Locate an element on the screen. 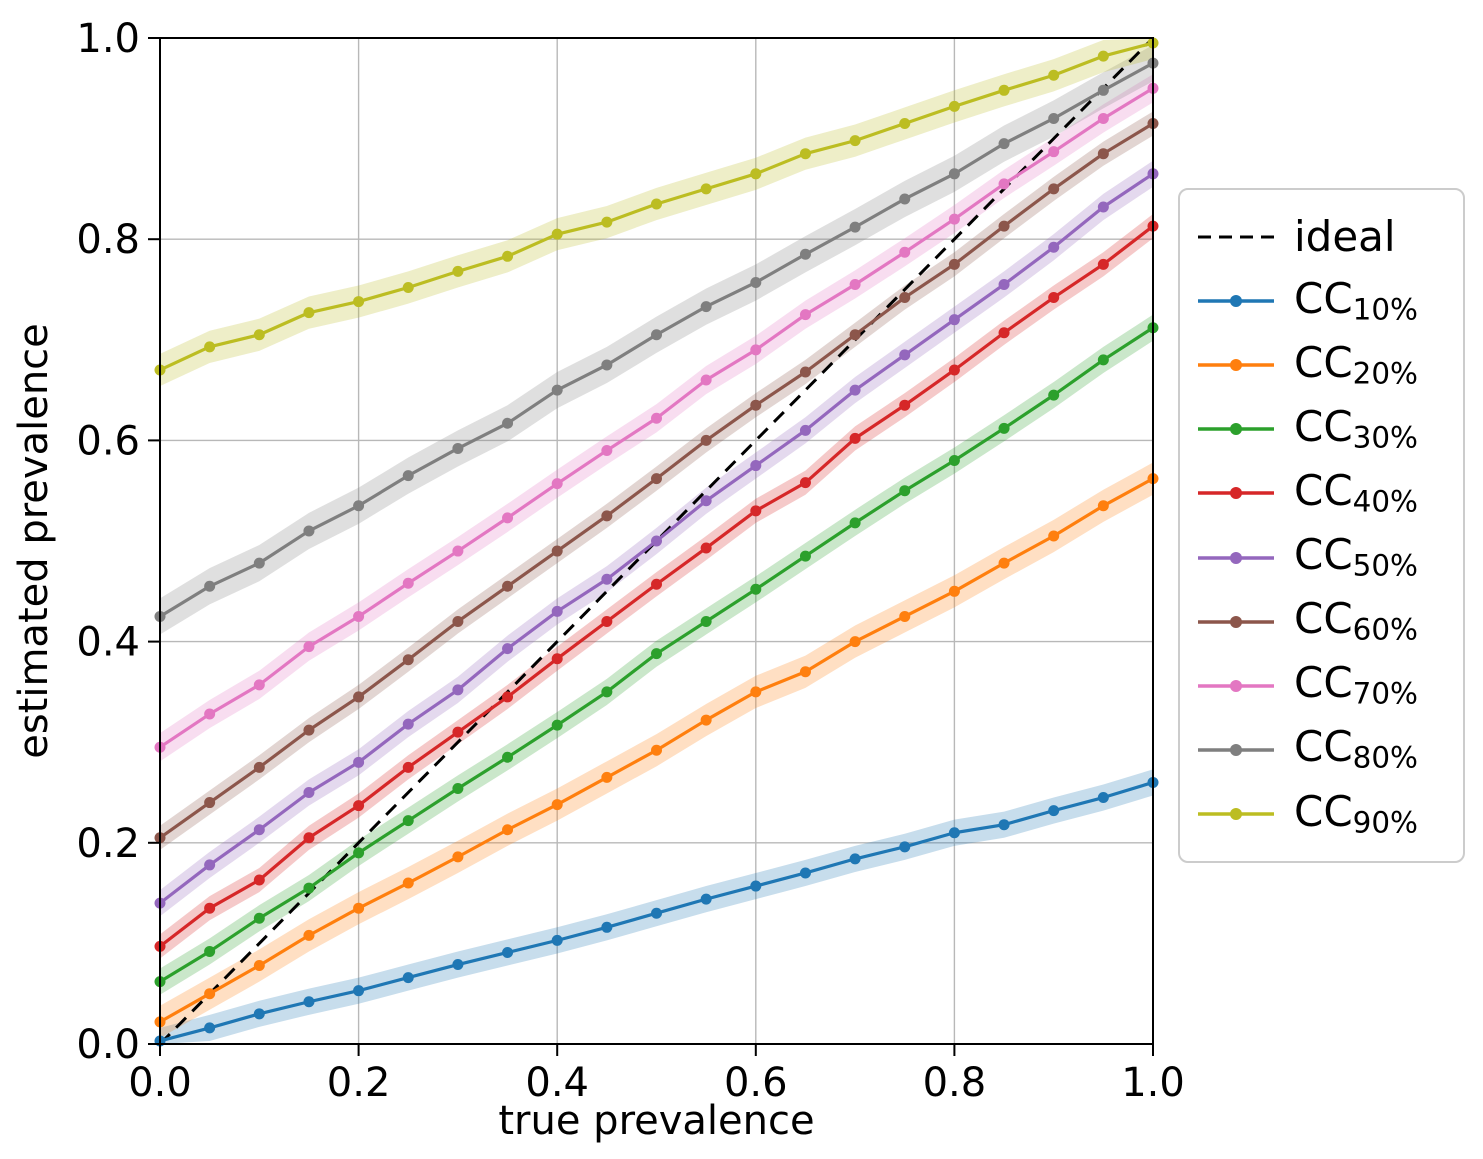  legend-entry: ideal is located at coordinates (1324, 237).